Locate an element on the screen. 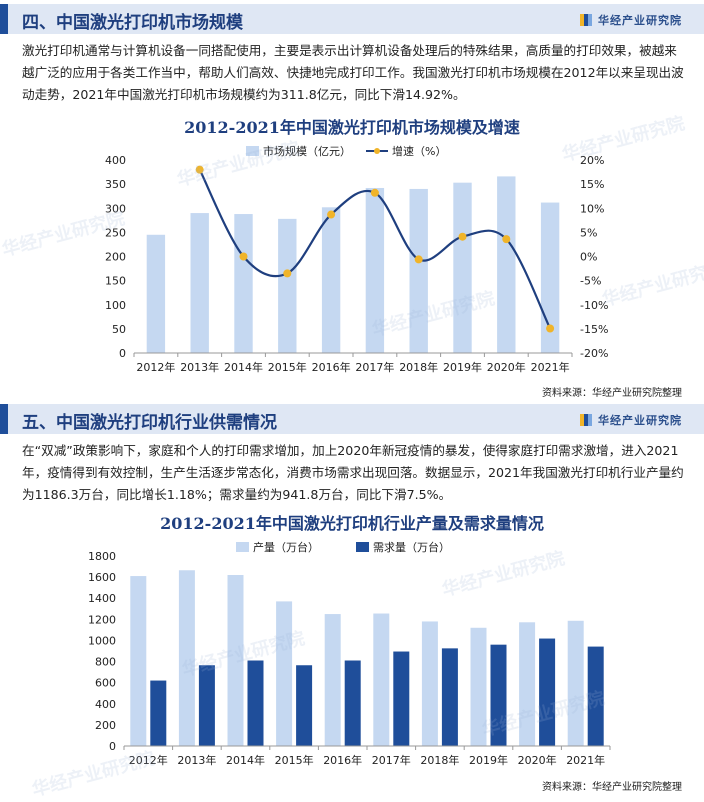  x-tick-label: 2013年 is located at coordinates (199, 367).